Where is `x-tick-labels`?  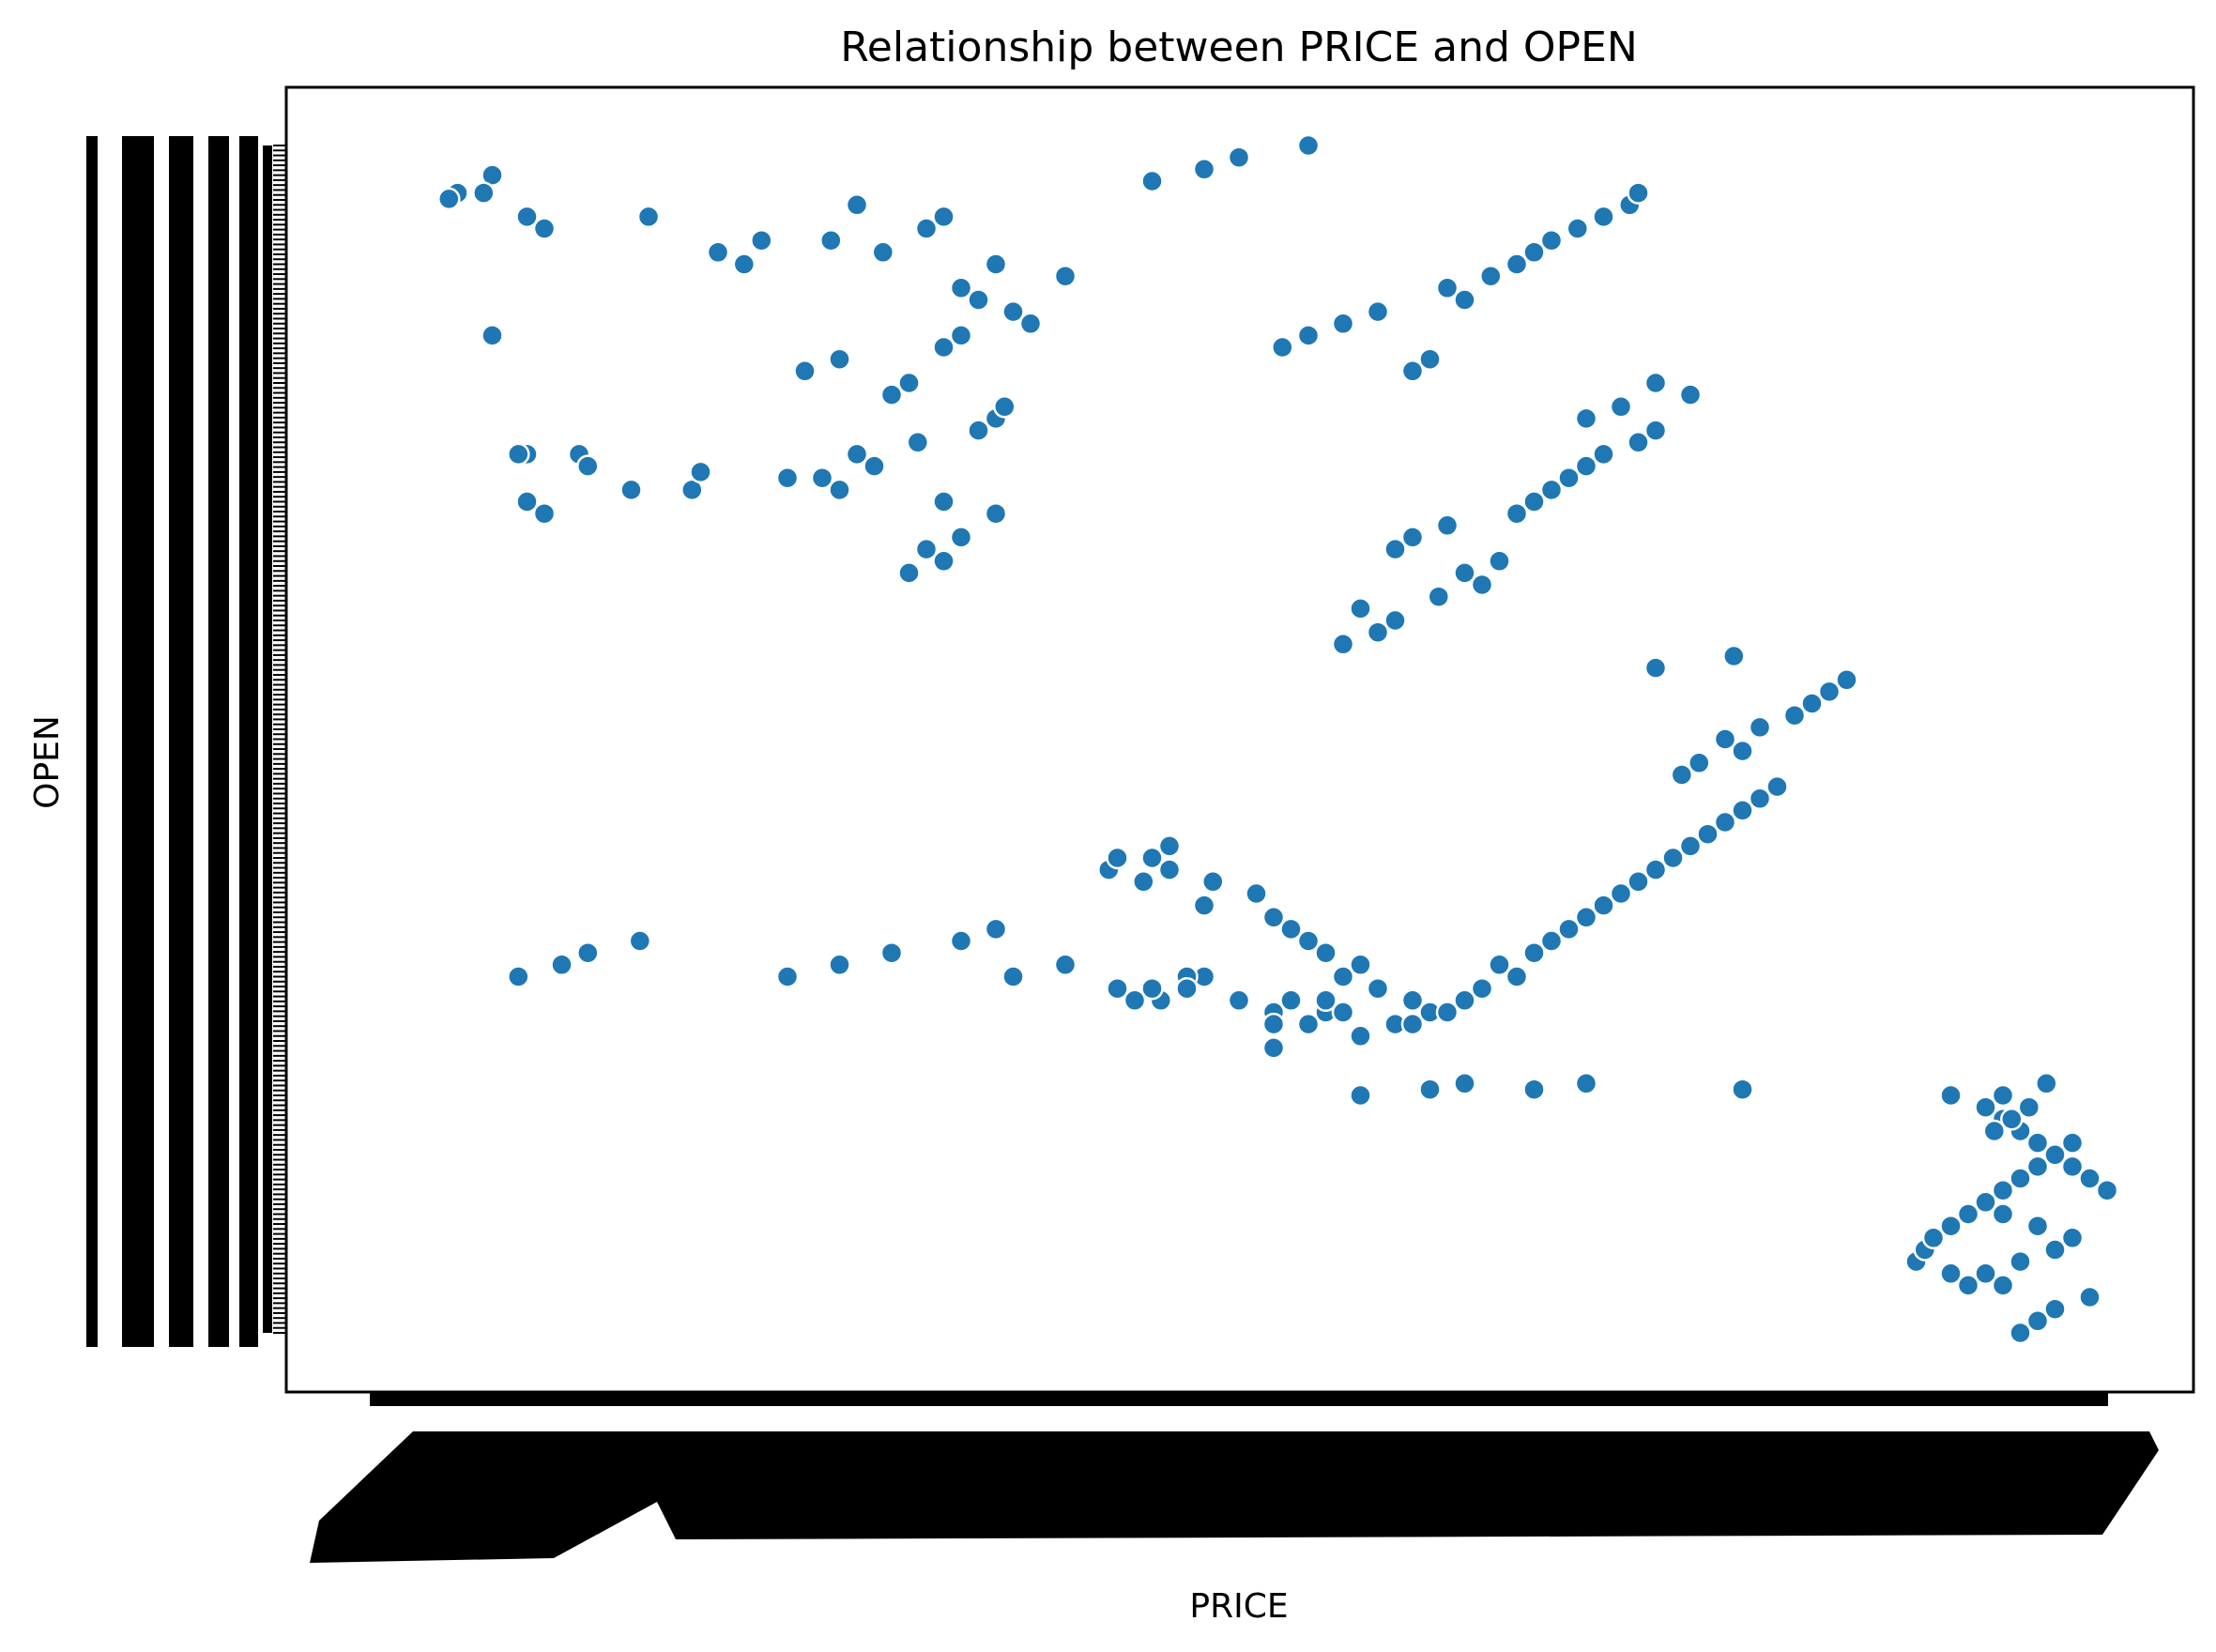
x-tick-labels is located at coordinates (1234, 1477).